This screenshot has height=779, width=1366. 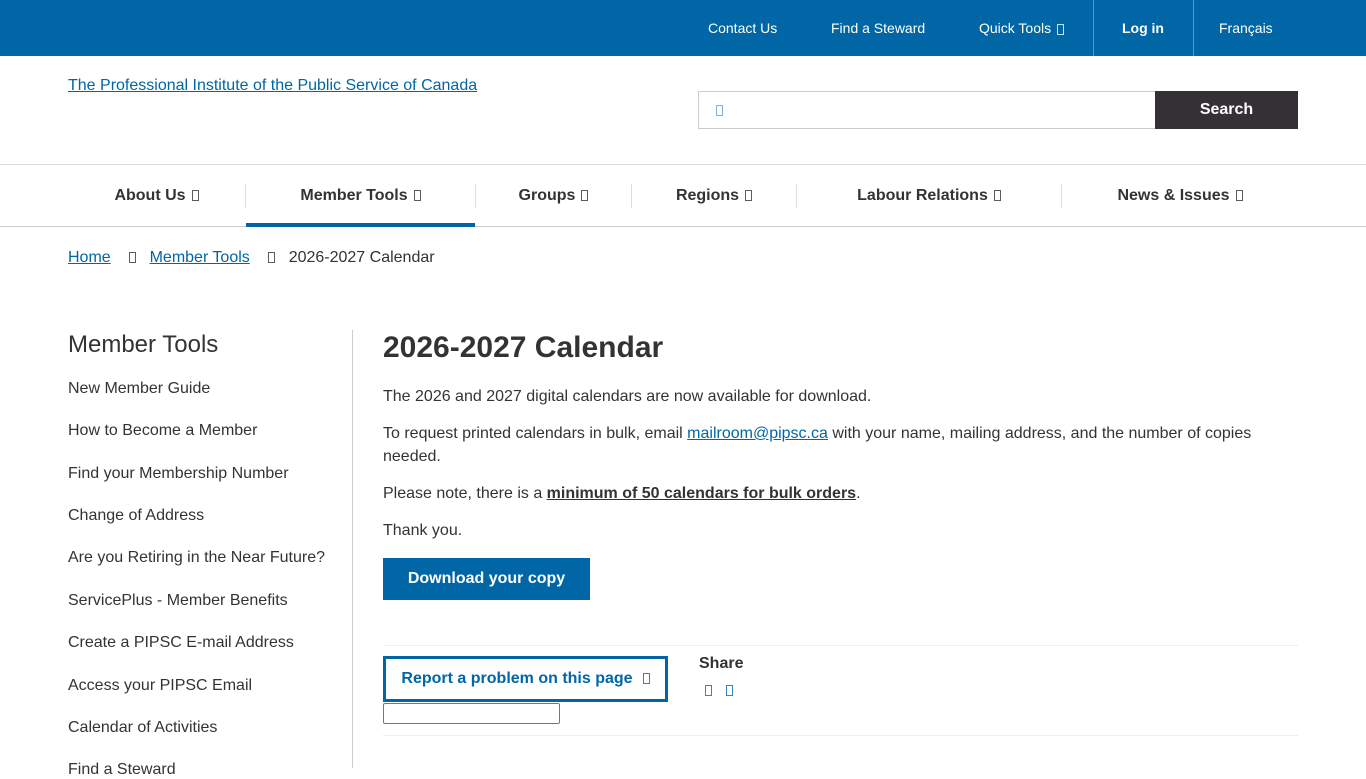 I want to click on nav-groups: Groups, so click(x=553, y=196).